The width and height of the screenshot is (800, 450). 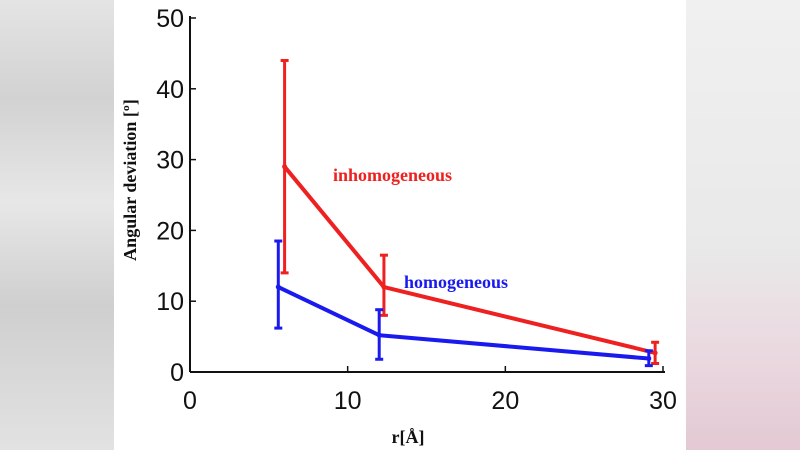 I want to click on y-axis-label: Angular deviation [º], so click(x=130, y=180).